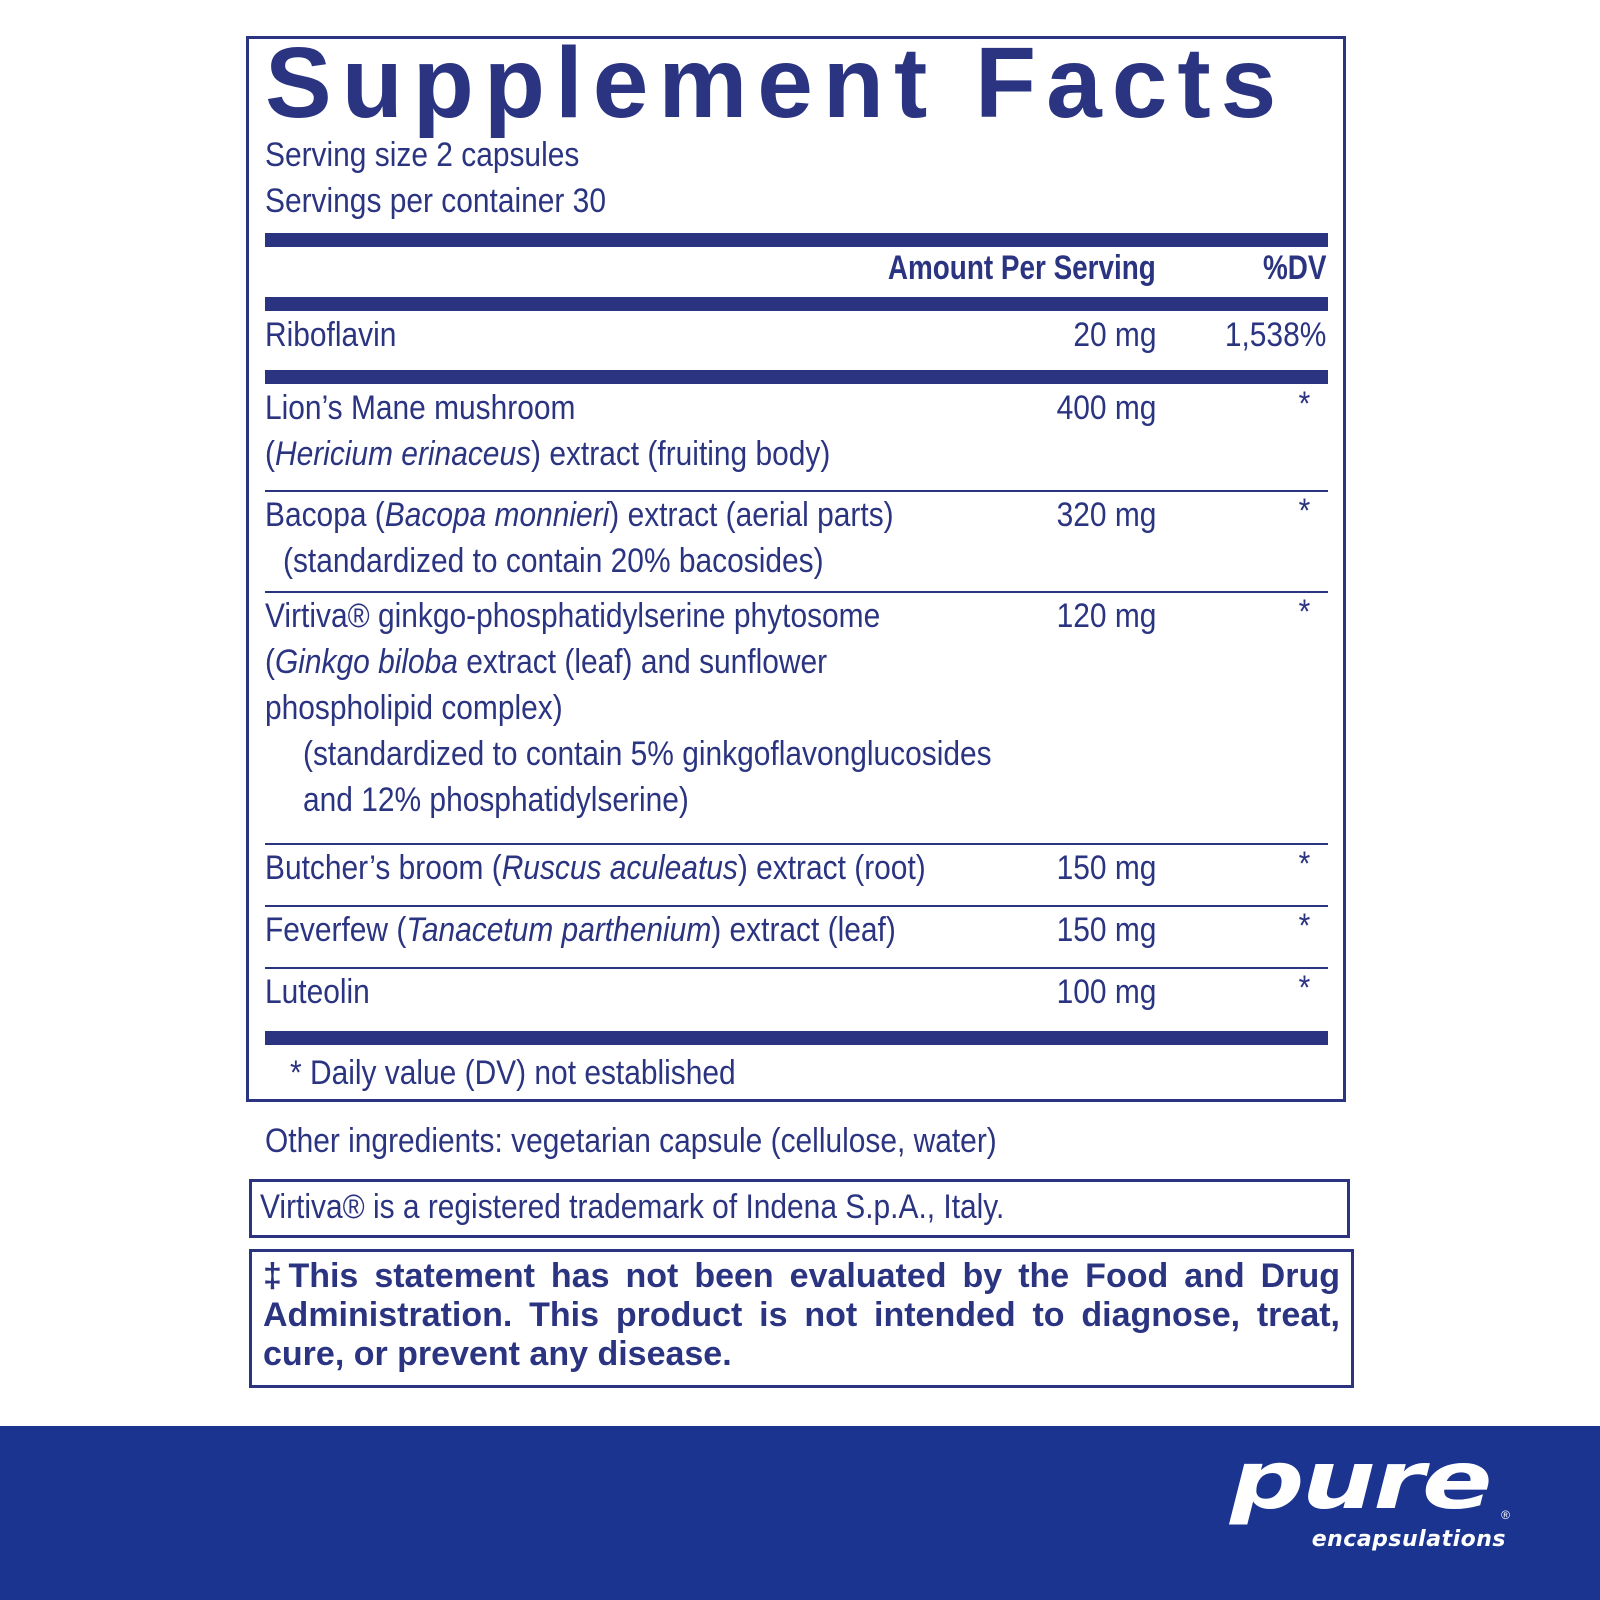 The image size is (1600, 1600). I want to click on fda-statement-box, so click(801, 1318).